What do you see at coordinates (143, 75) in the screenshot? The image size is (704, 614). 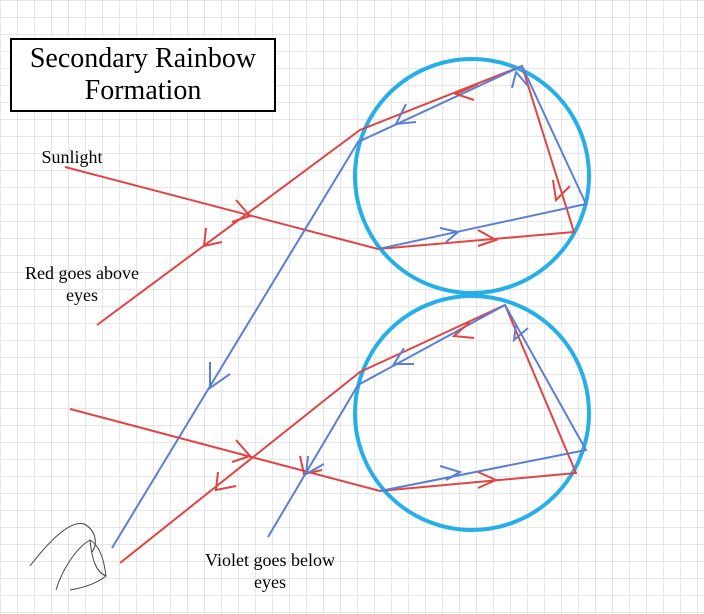 I see `title: Secondary Rainbow Formation` at bounding box center [143, 75].